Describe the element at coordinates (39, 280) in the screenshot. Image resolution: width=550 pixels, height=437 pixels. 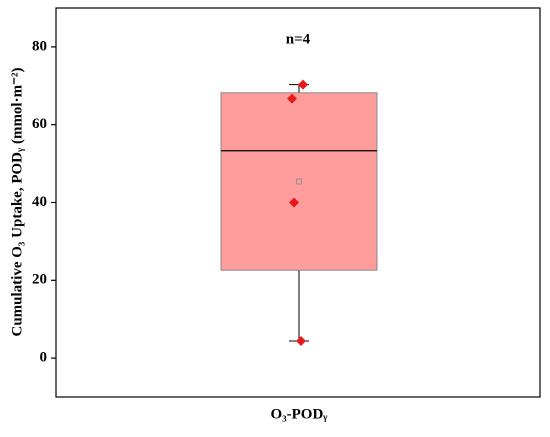
I see `y-tick-label: 20` at that location.